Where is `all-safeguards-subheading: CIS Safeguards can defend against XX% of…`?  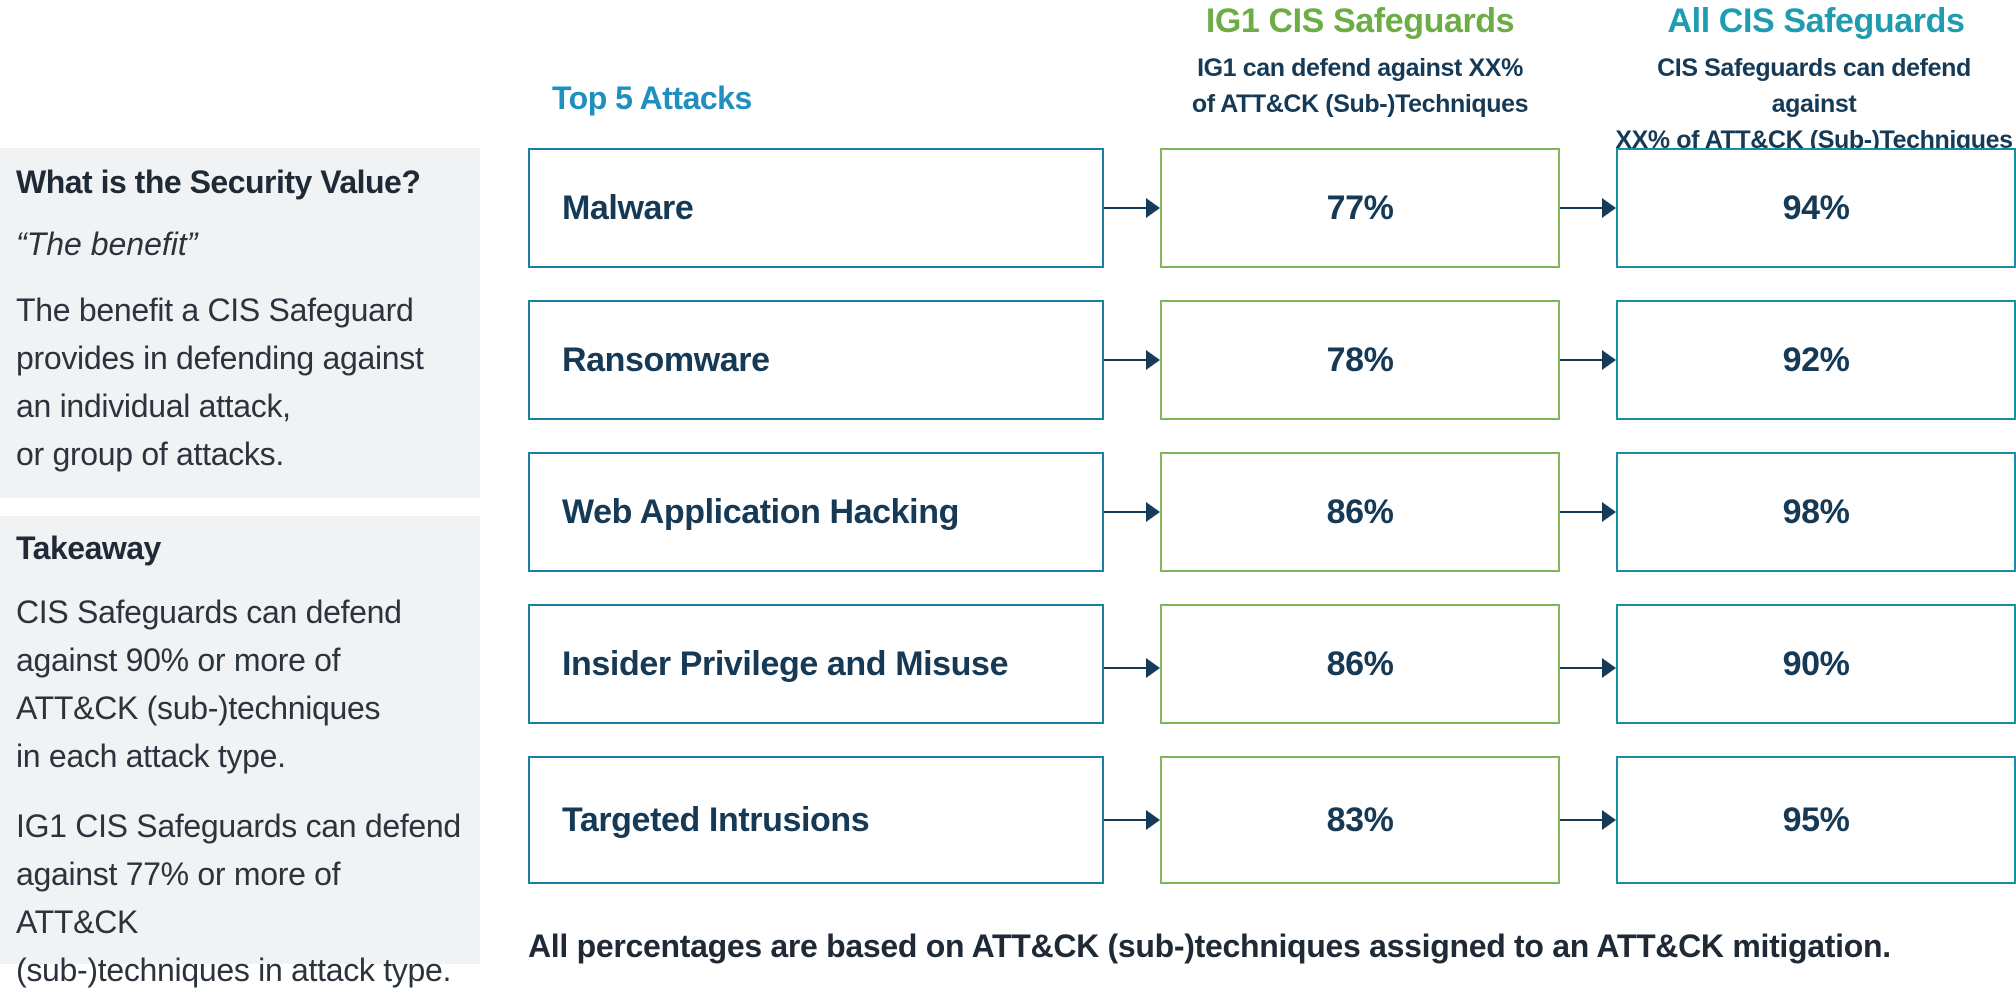
all-safeguards-subheading: CIS Safeguards can defend against XX% of… is located at coordinates (1814, 104).